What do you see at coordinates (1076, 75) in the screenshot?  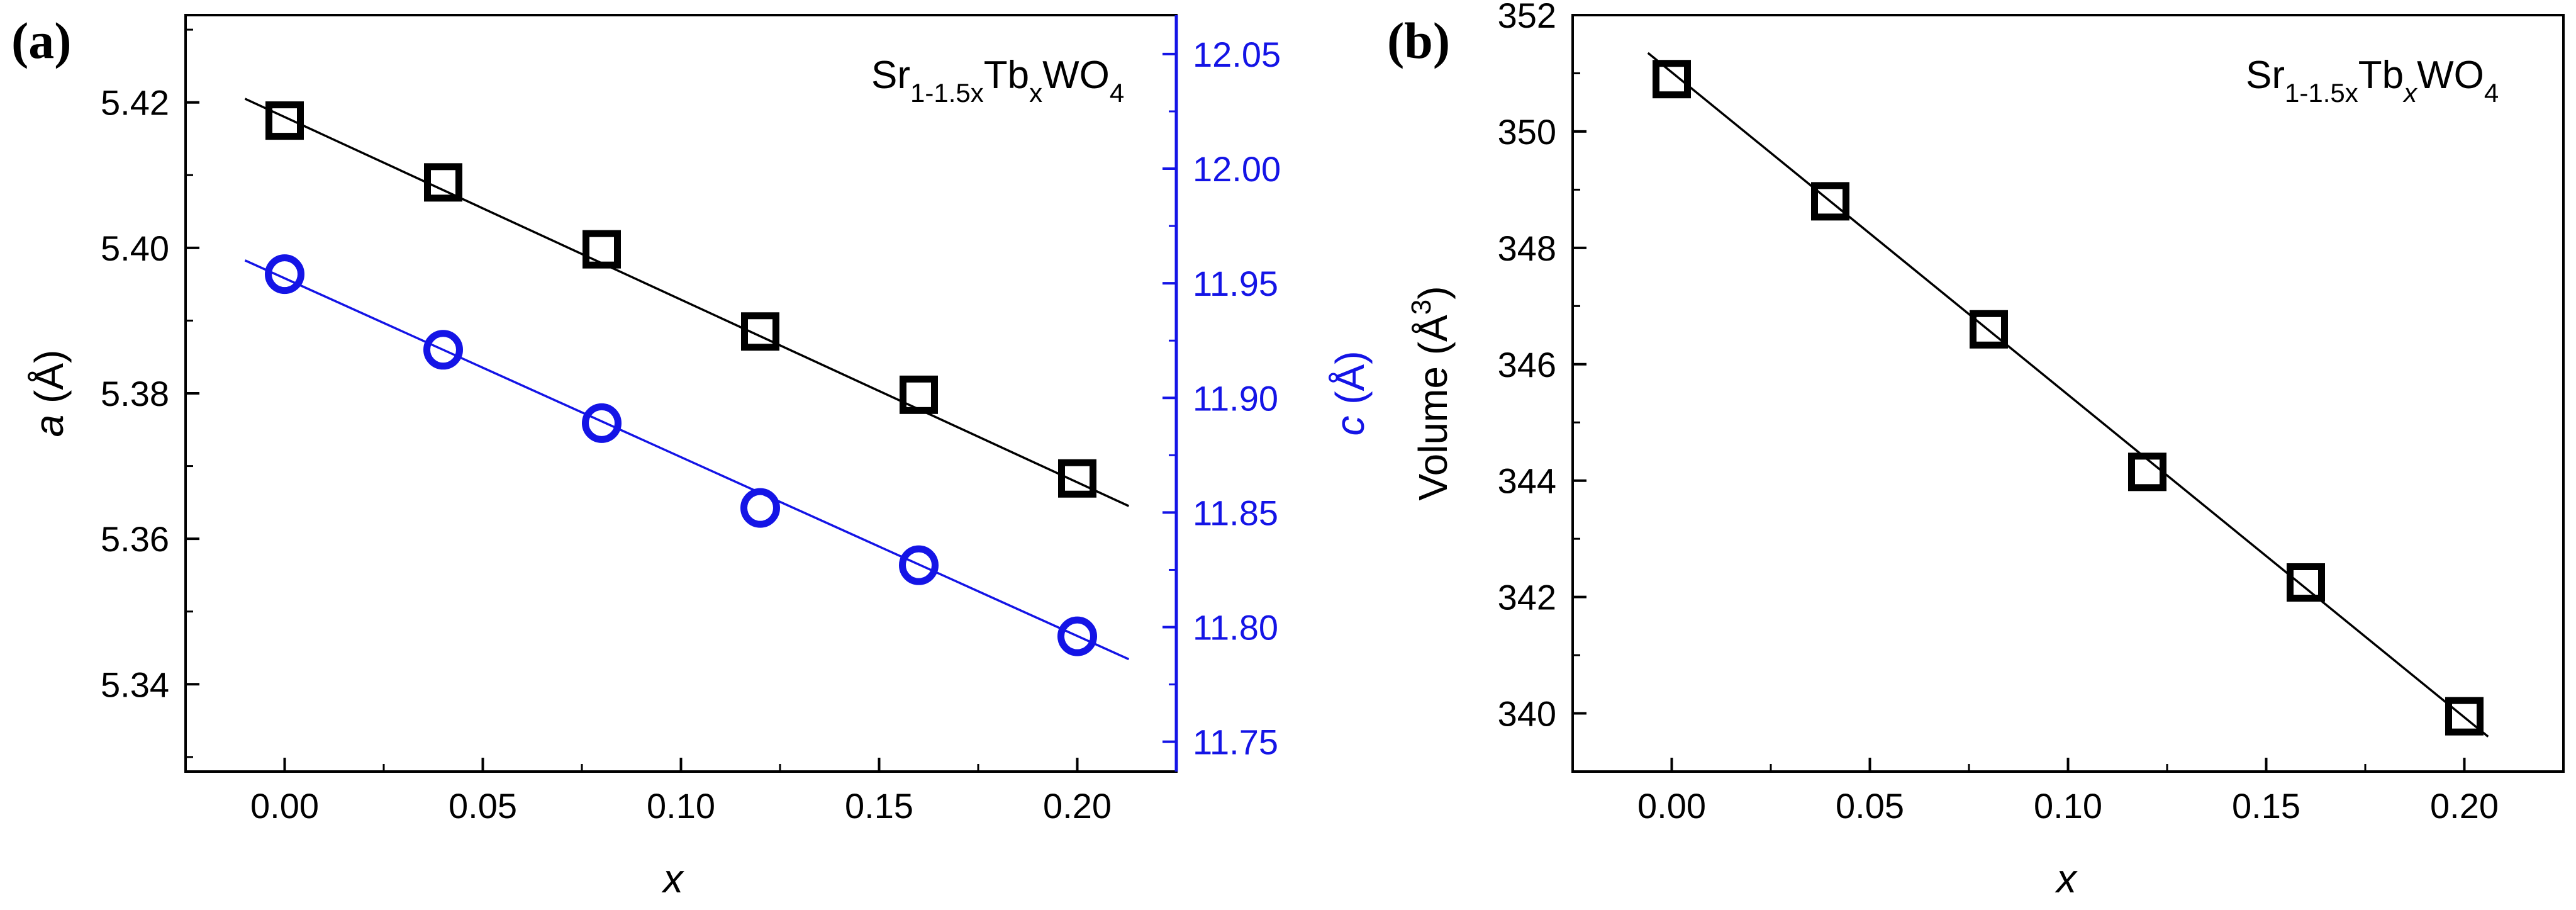 I see `panel-a-formula-wo: WO` at bounding box center [1076, 75].